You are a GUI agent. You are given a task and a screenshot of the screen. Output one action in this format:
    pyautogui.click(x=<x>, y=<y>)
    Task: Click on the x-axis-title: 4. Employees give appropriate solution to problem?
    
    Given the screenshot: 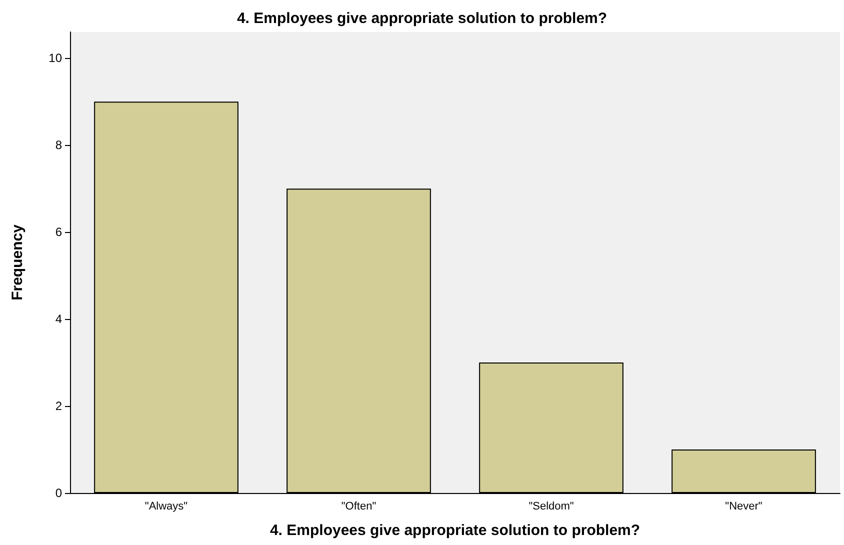 What is the action you would take?
    pyautogui.click(x=455, y=530)
    